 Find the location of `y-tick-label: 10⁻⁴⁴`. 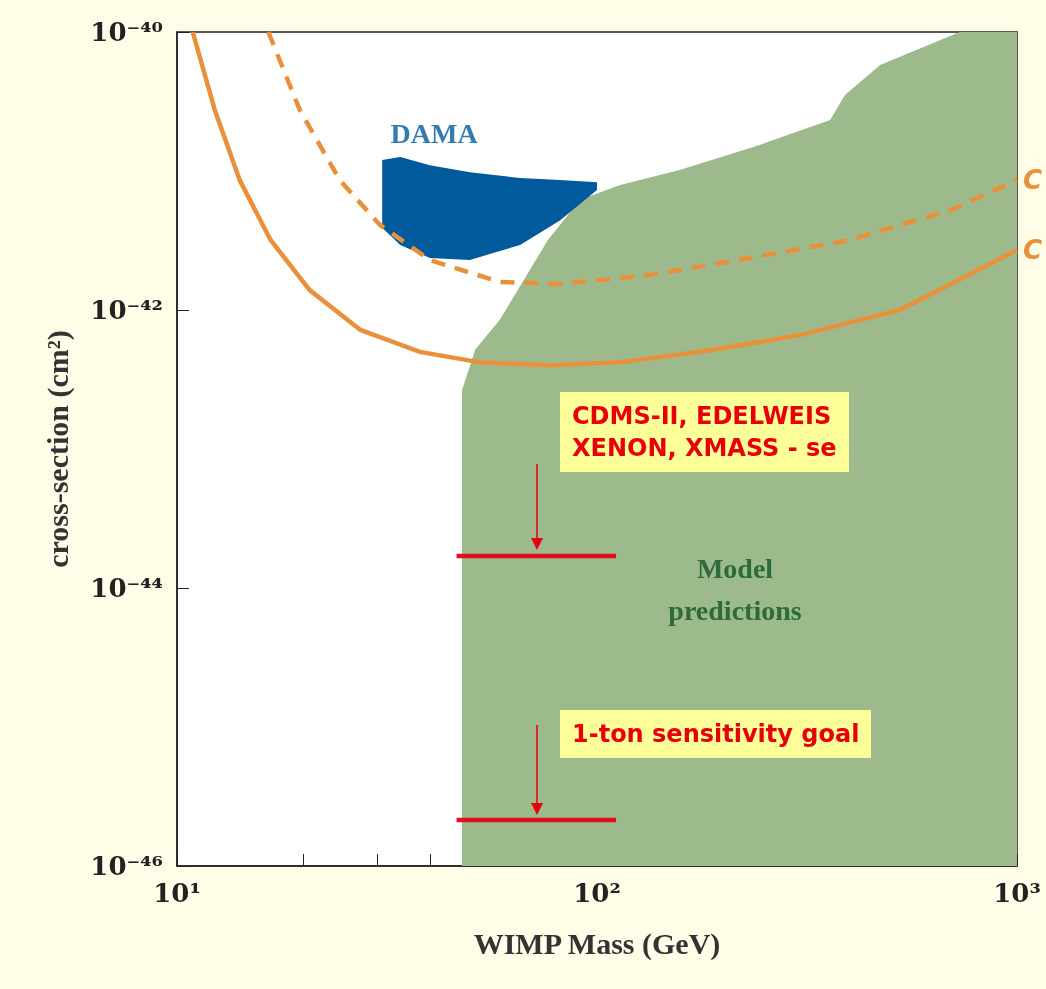

y-tick-label: 10⁻⁴⁴ is located at coordinates (126, 588).